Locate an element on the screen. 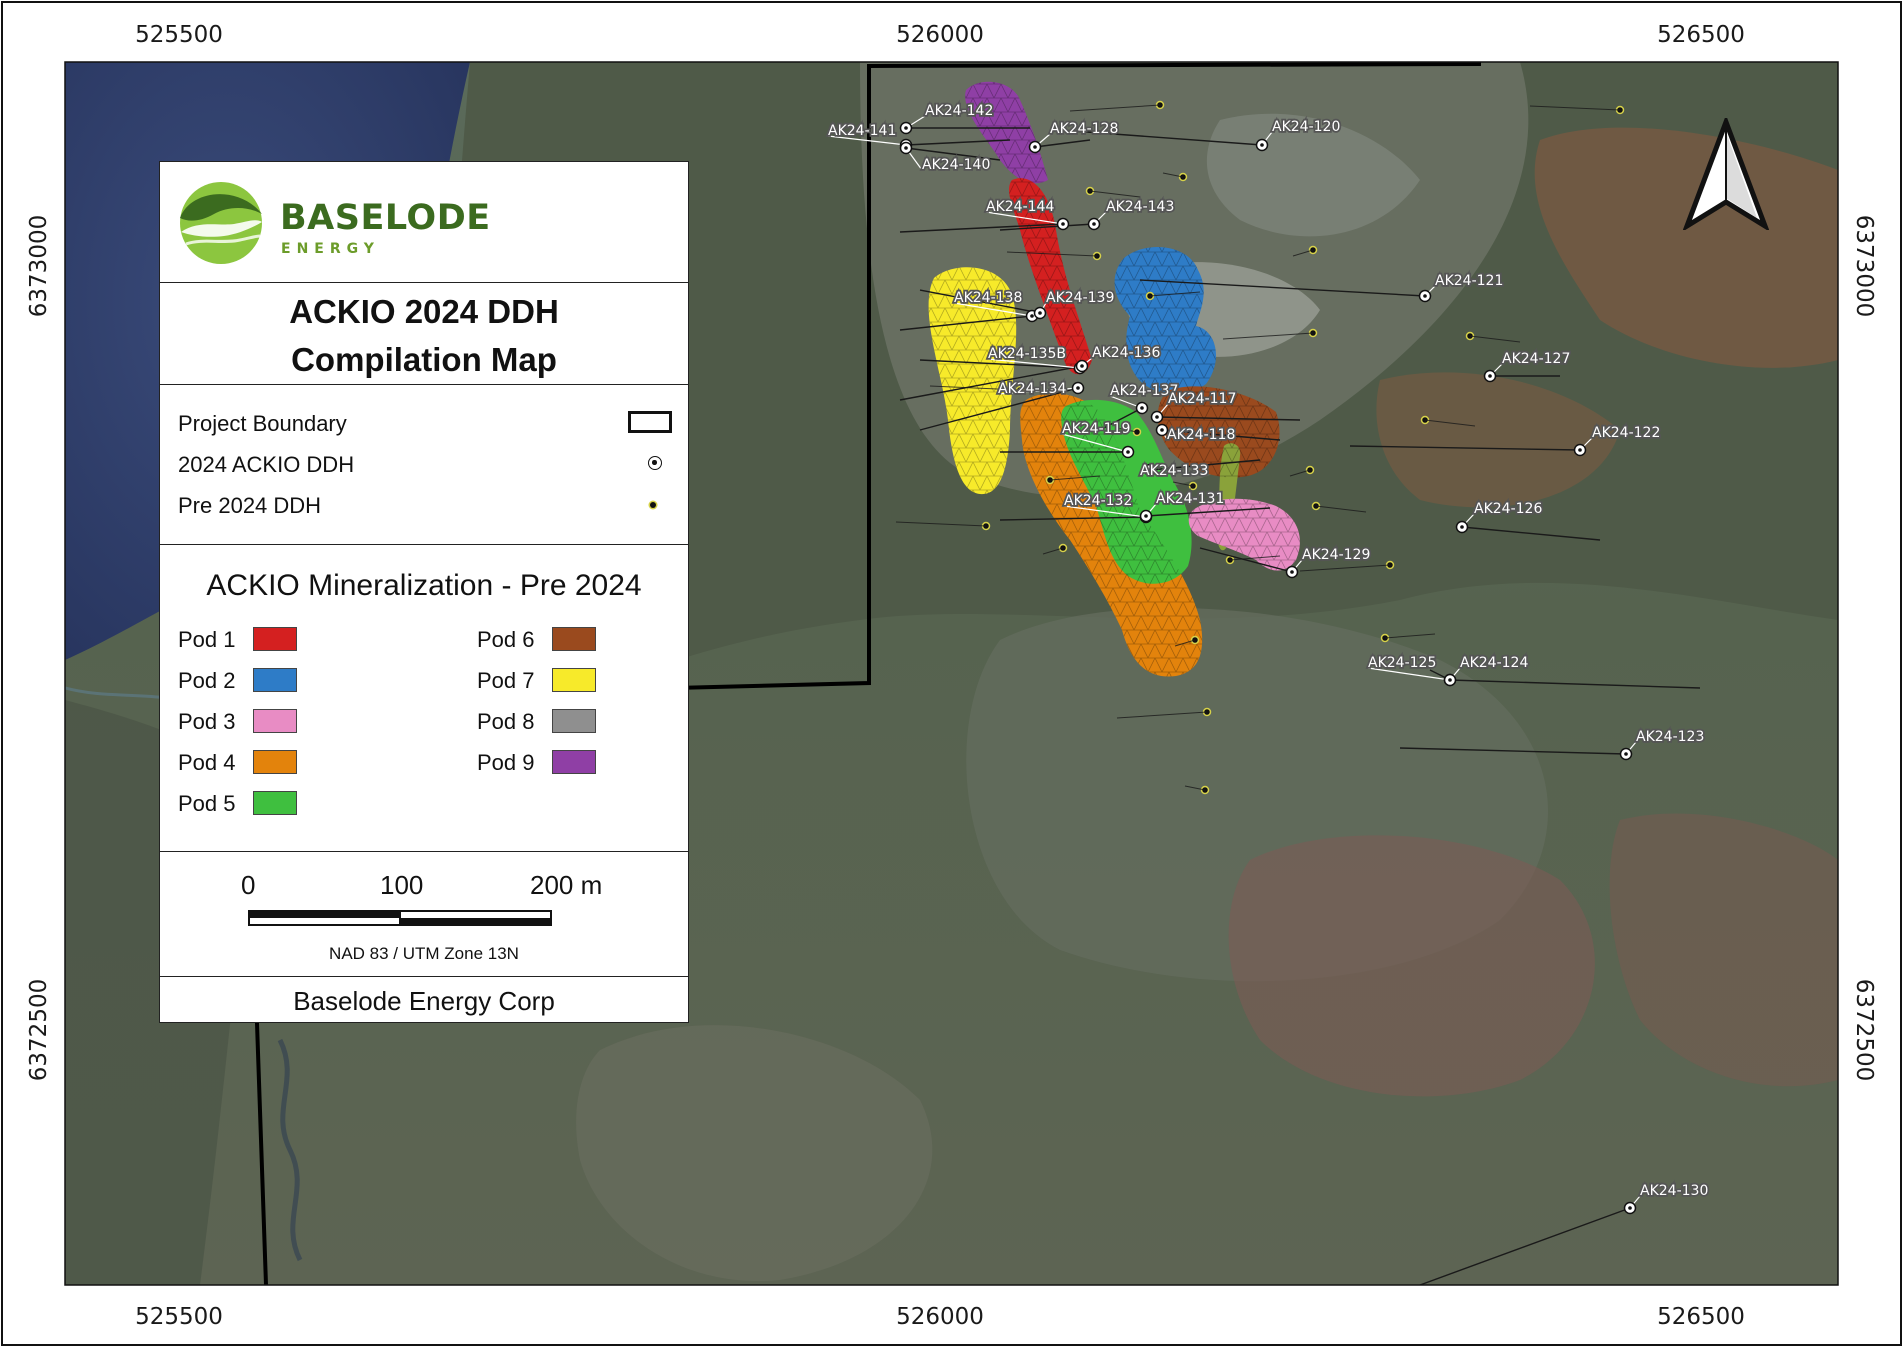  ddh-2024-collar: AK24-138 is located at coordinates (995, 305).